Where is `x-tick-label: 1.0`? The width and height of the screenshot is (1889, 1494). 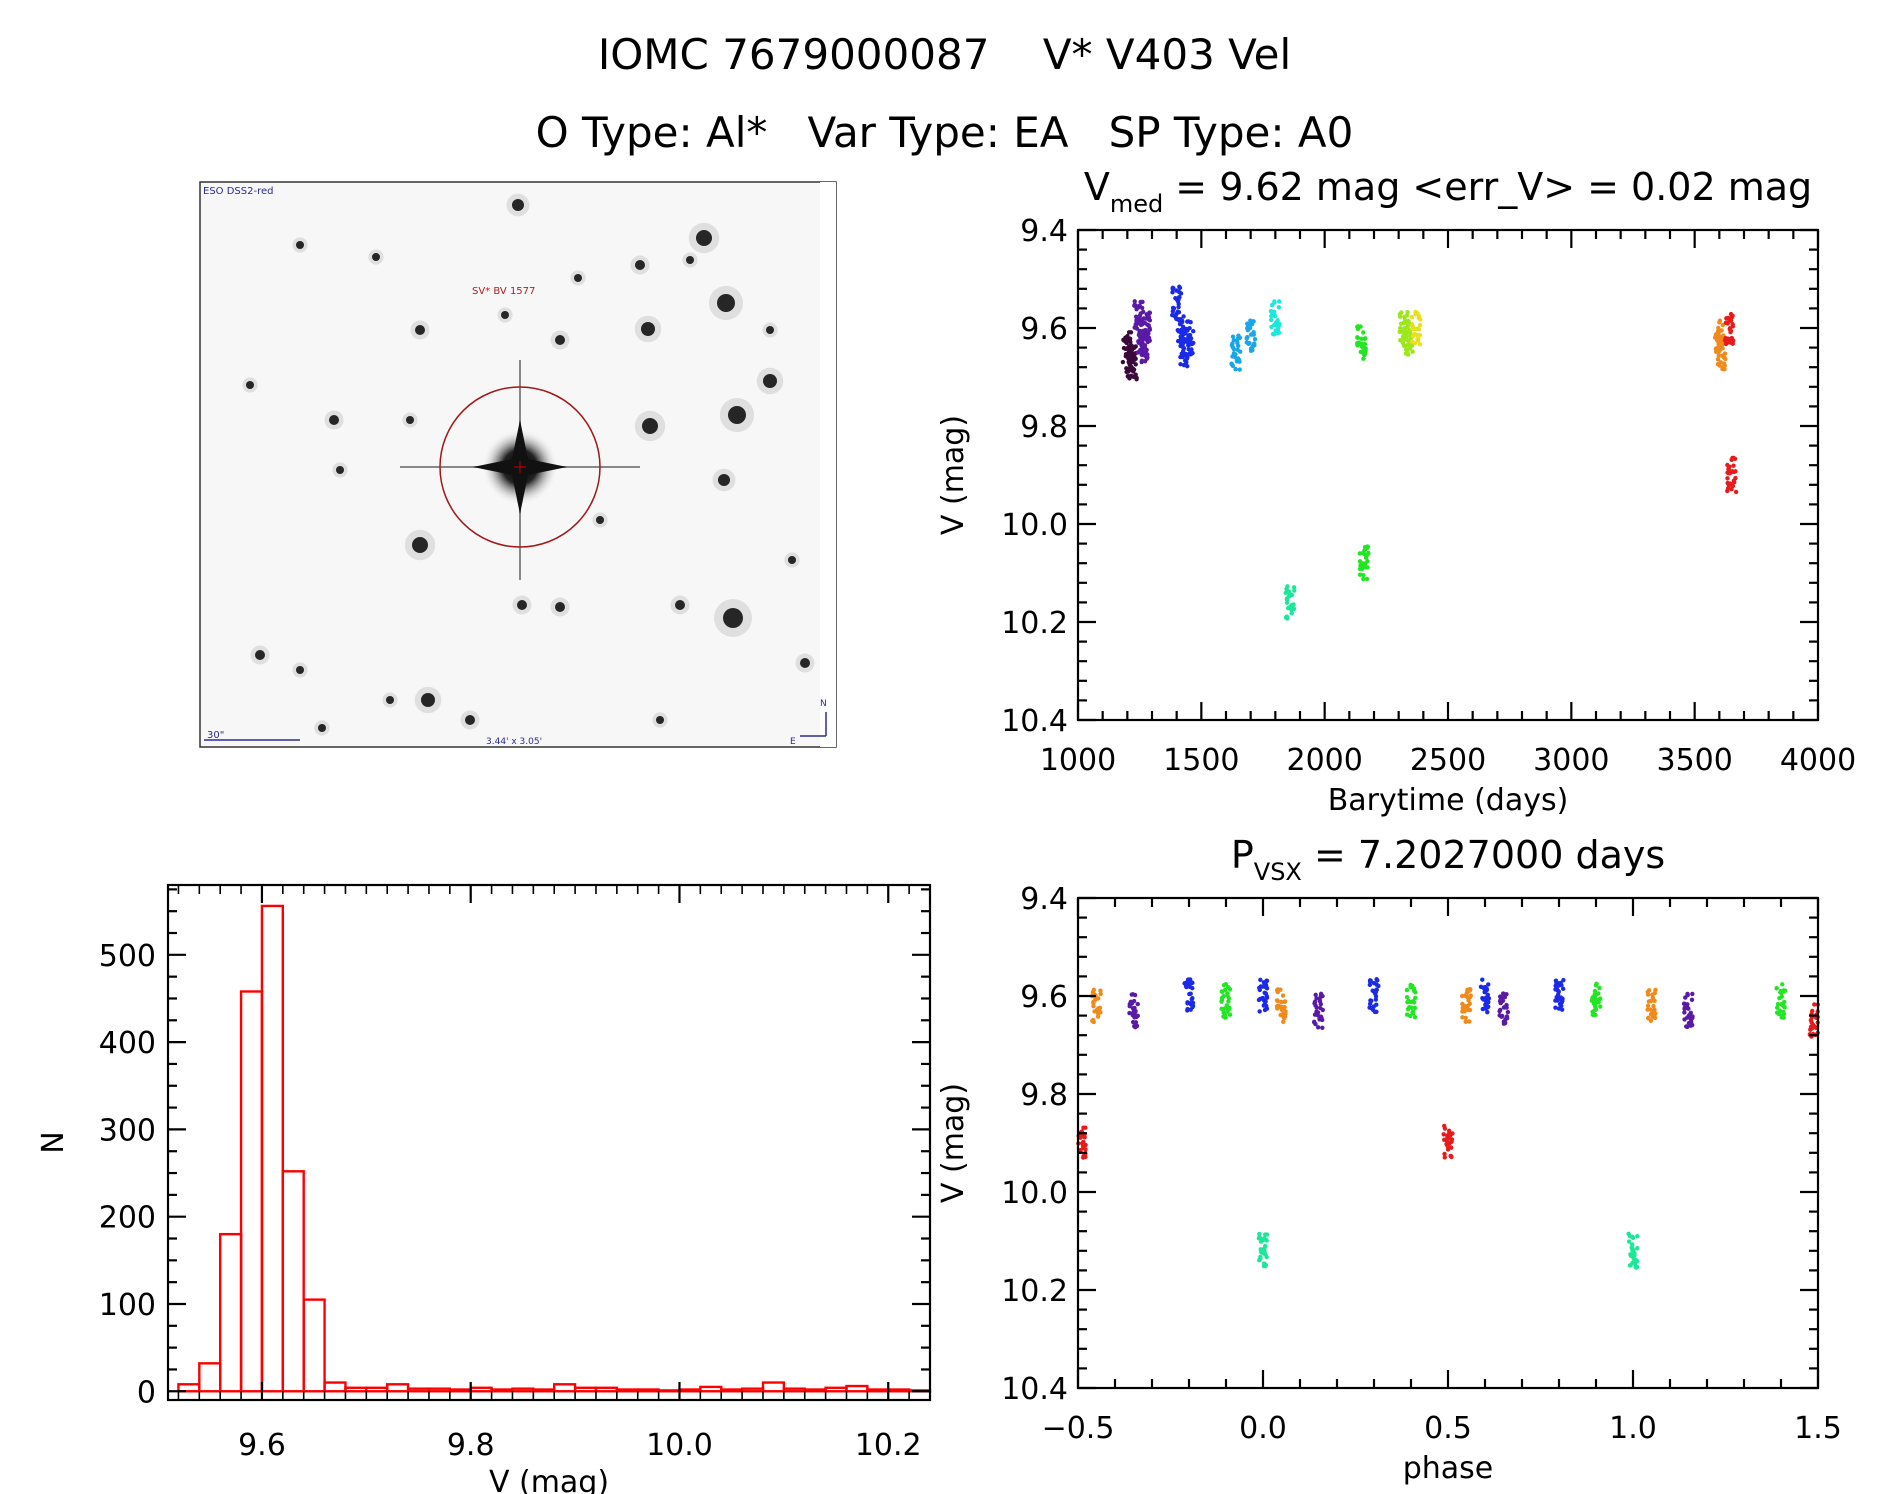 x-tick-label: 1.0 is located at coordinates (1633, 1428).